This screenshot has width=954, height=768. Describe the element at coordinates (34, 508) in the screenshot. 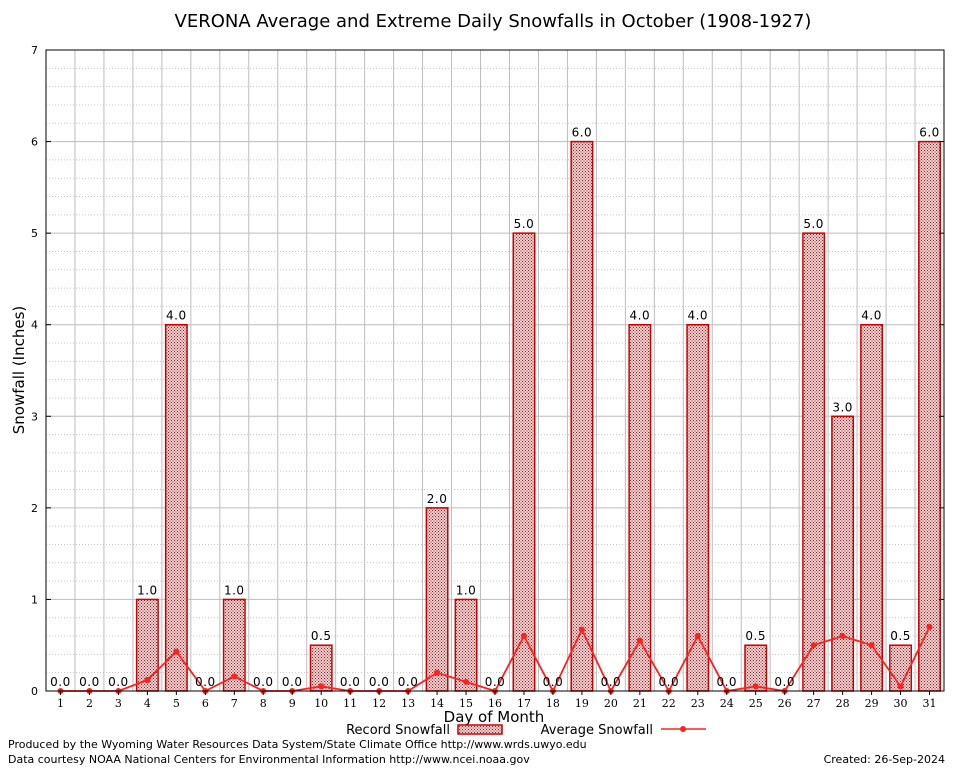

I see `y-tick-label: 2` at that location.